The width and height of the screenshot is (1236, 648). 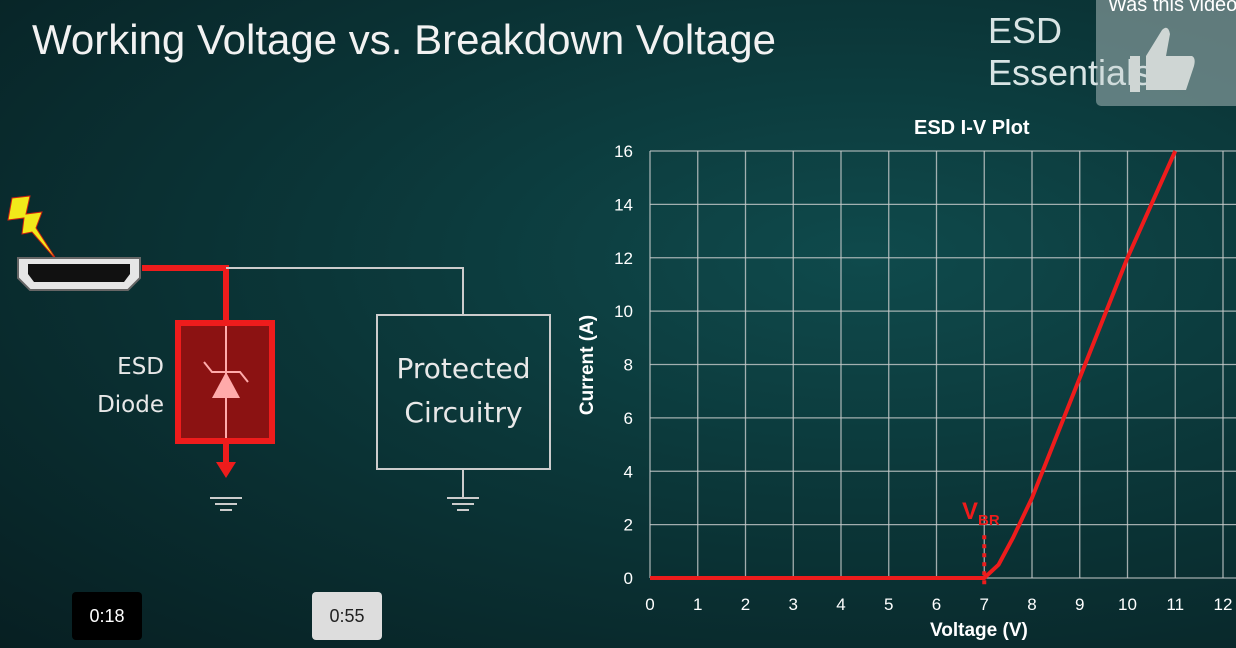 I want to click on protected-circuitry-box, so click(x=463, y=392).